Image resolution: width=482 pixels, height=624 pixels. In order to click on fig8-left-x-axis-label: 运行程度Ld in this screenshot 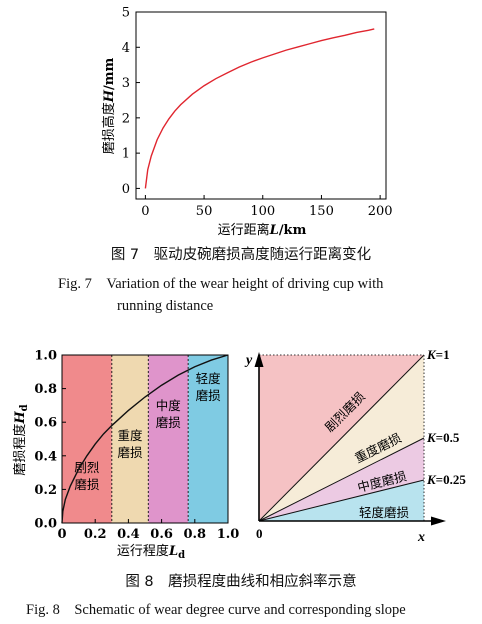, I will do `click(151, 552)`.